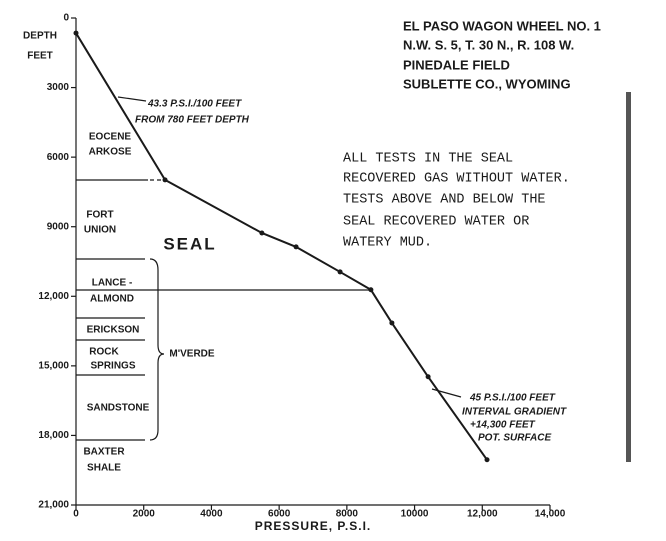  Describe the element at coordinates (415, 514) in the screenshot. I see `x-tick-label: 10000` at that location.